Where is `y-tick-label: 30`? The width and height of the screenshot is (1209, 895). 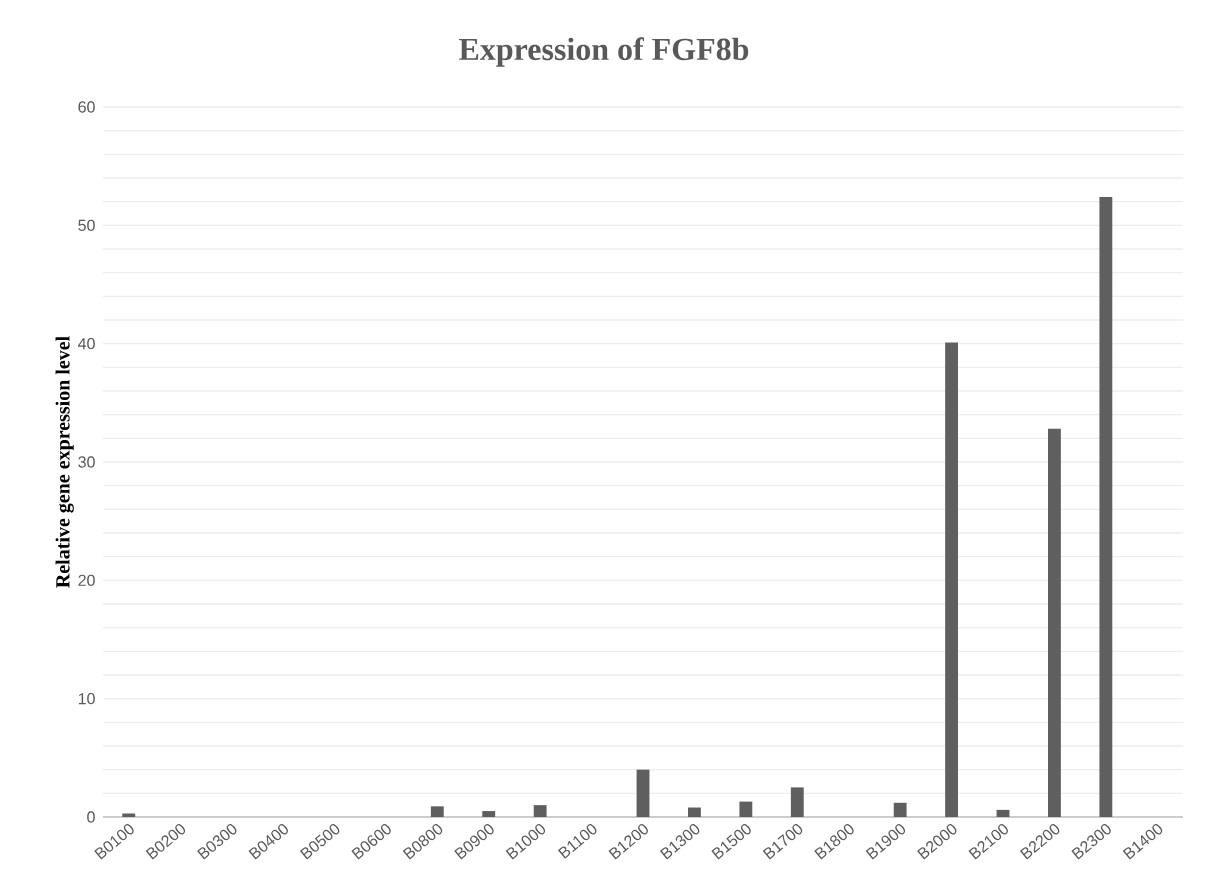 y-tick-label: 30 is located at coordinates (86, 462).